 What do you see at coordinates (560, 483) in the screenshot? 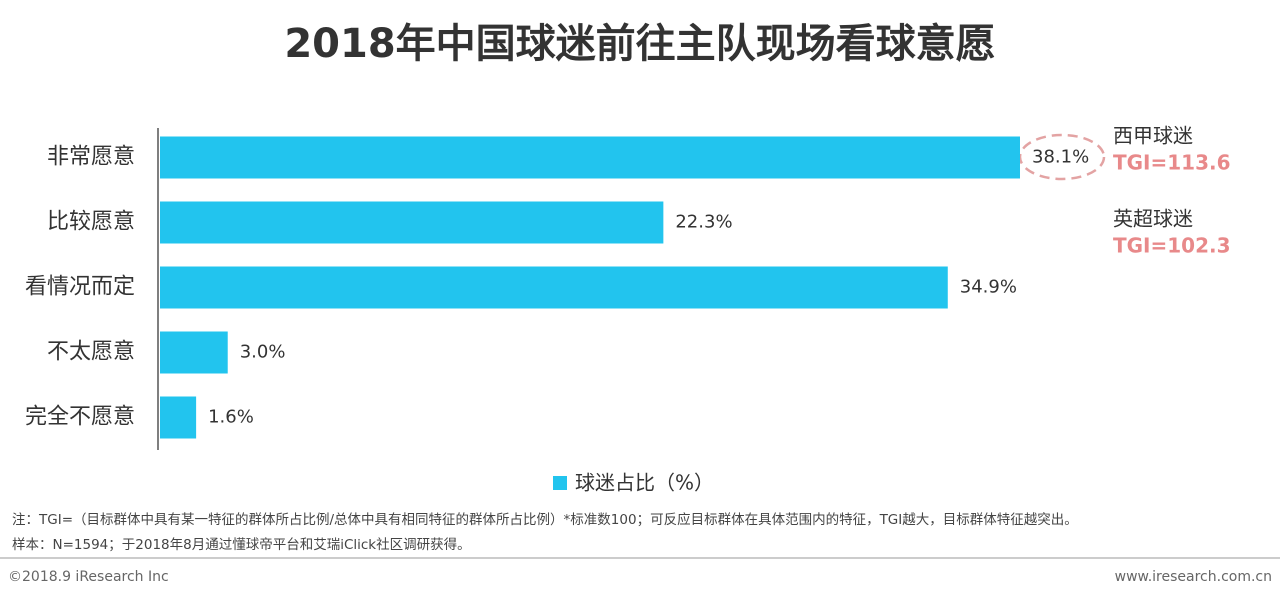
I see `legend-swatch` at bounding box center [560, 483].